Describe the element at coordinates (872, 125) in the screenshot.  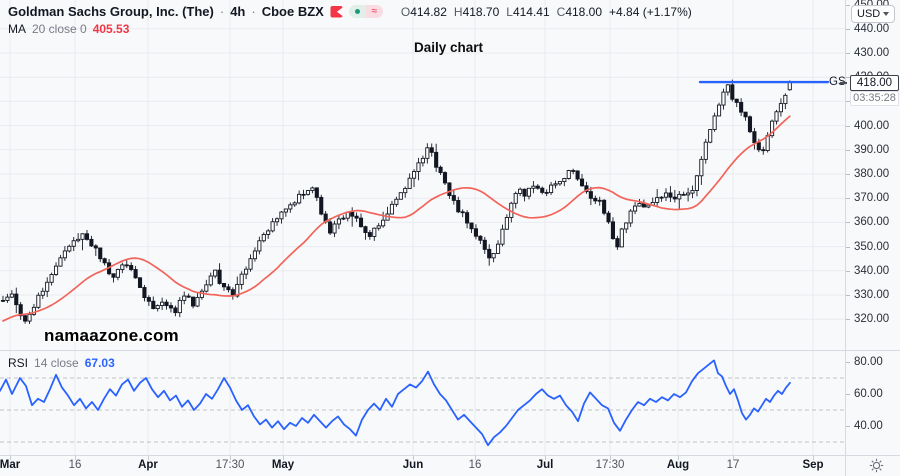
I see `price-tick-label: 400.00` at that location.